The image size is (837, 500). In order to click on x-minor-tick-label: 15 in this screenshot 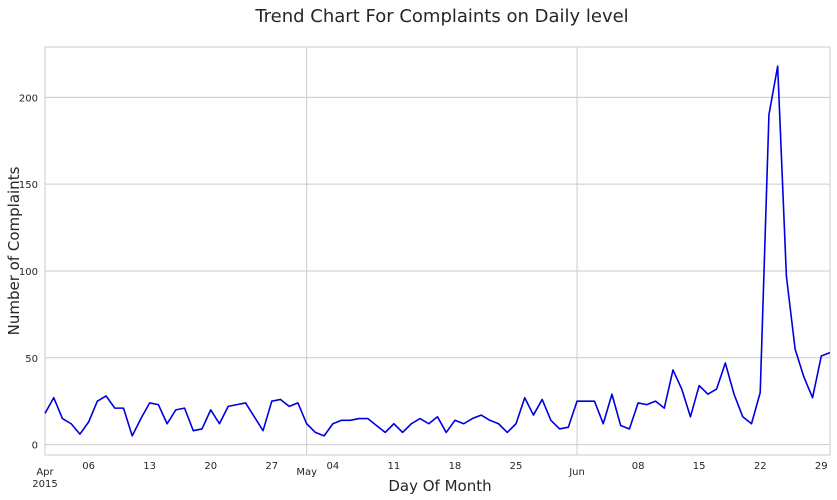, I will do `click(699, 466)`.